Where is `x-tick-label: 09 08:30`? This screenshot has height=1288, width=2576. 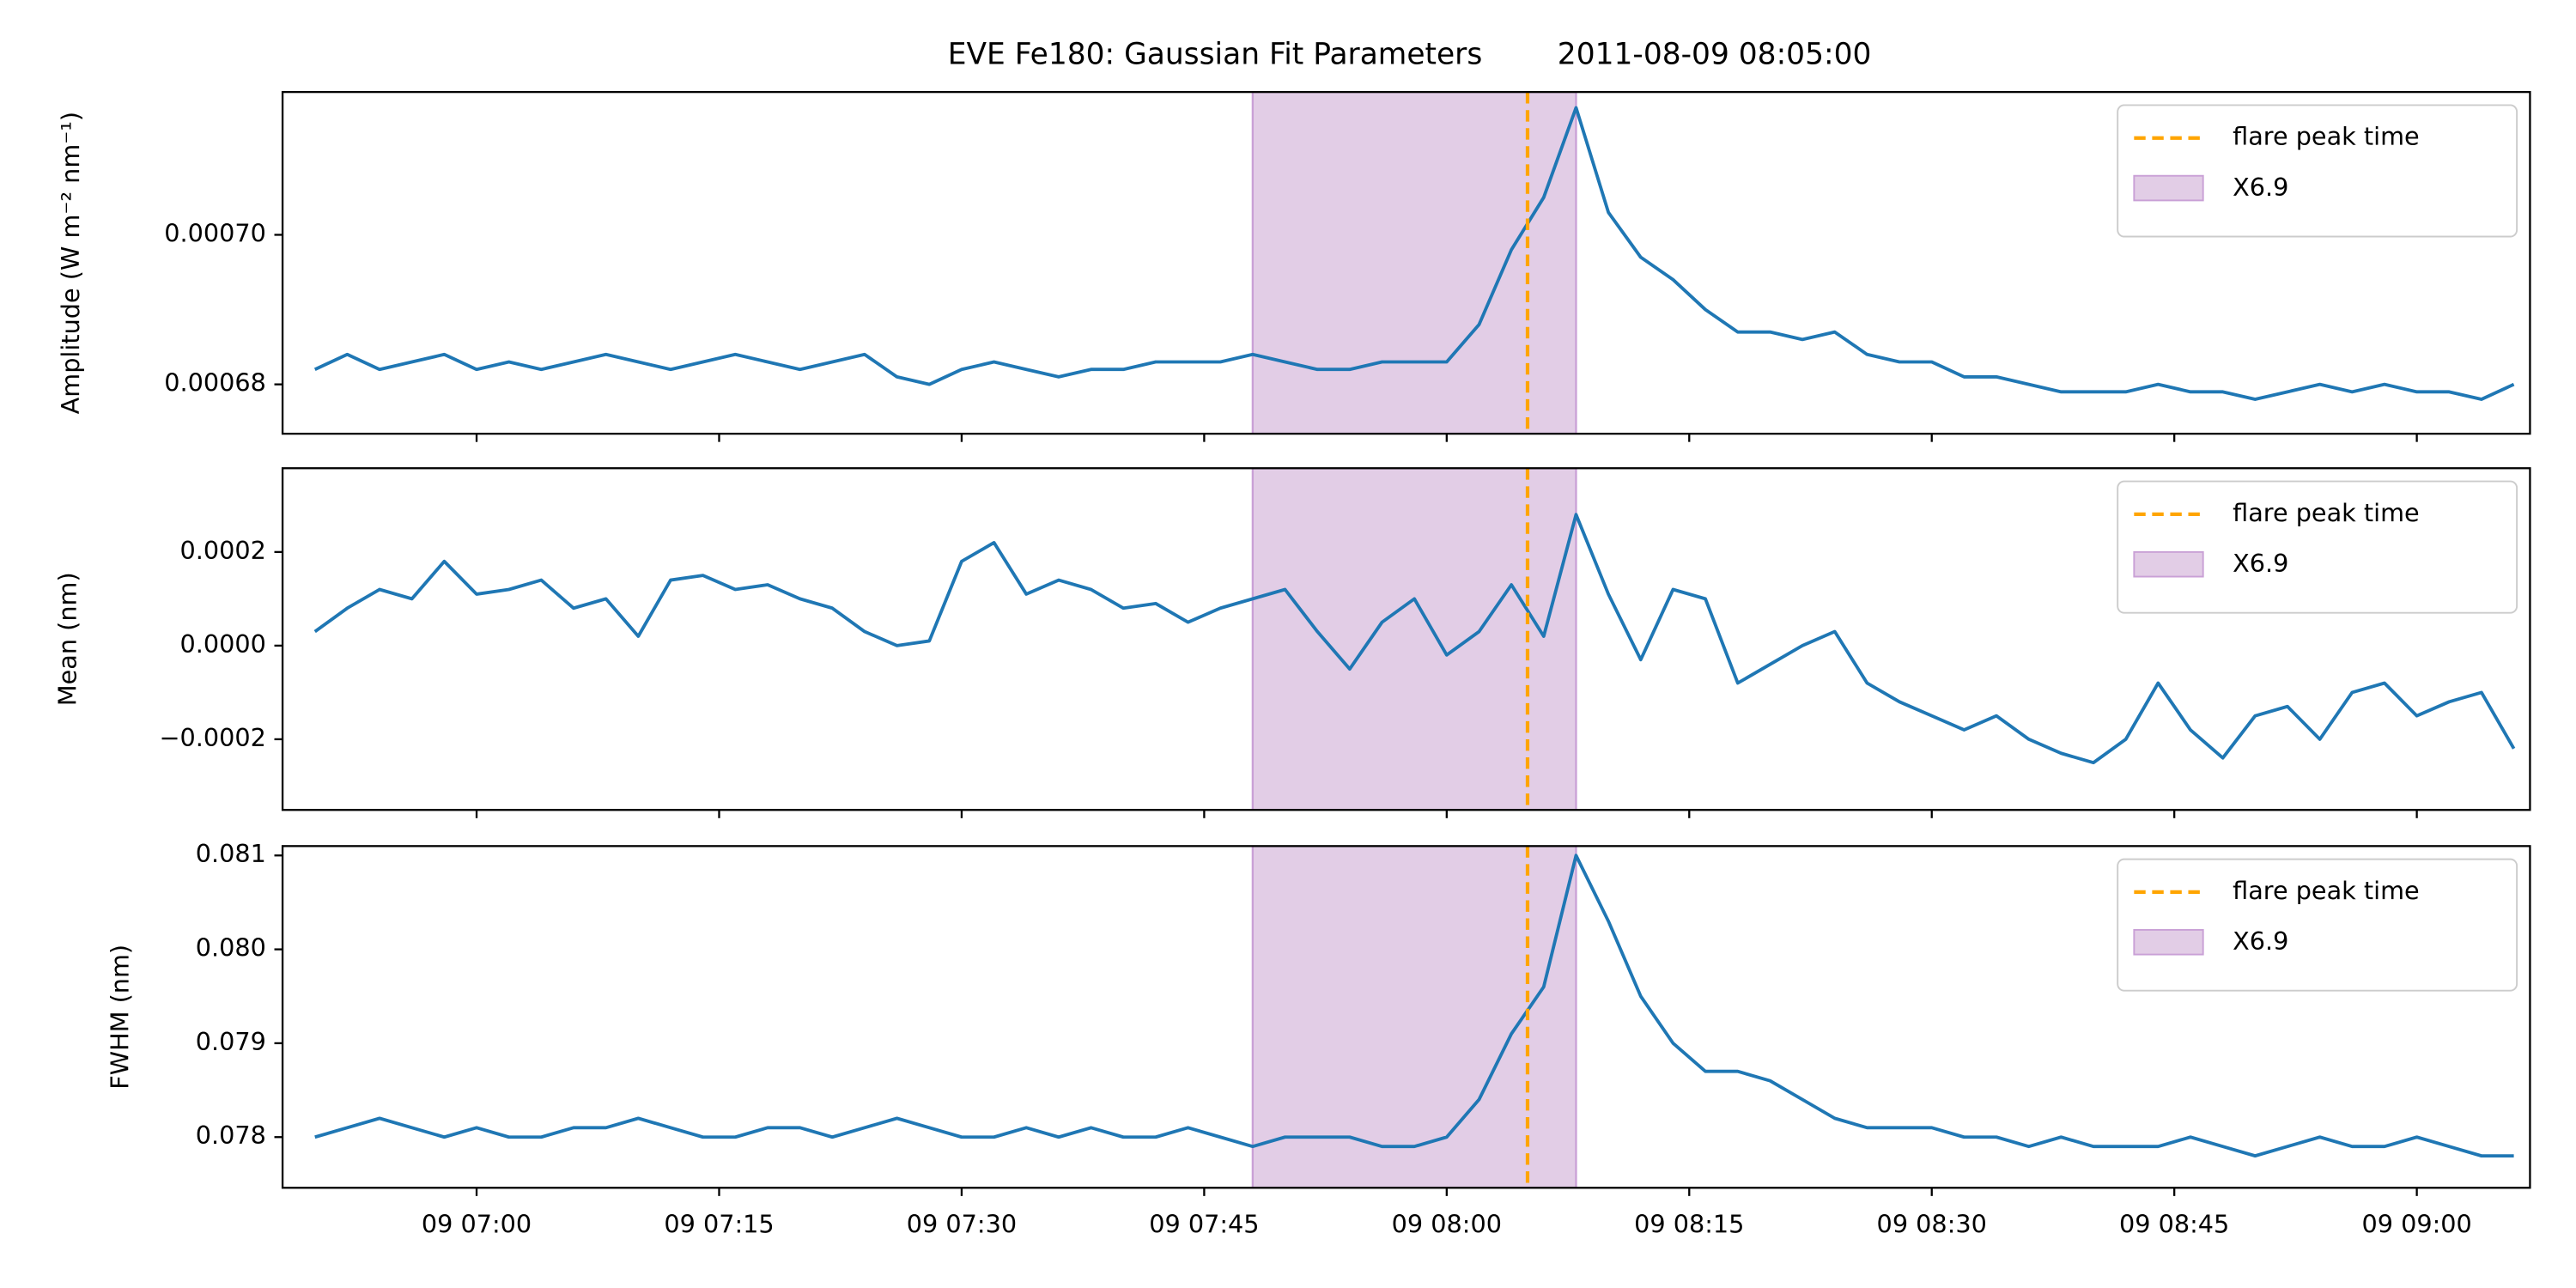
x-tick-label: 09 08:30 is located at coordinates (1932, 1224).